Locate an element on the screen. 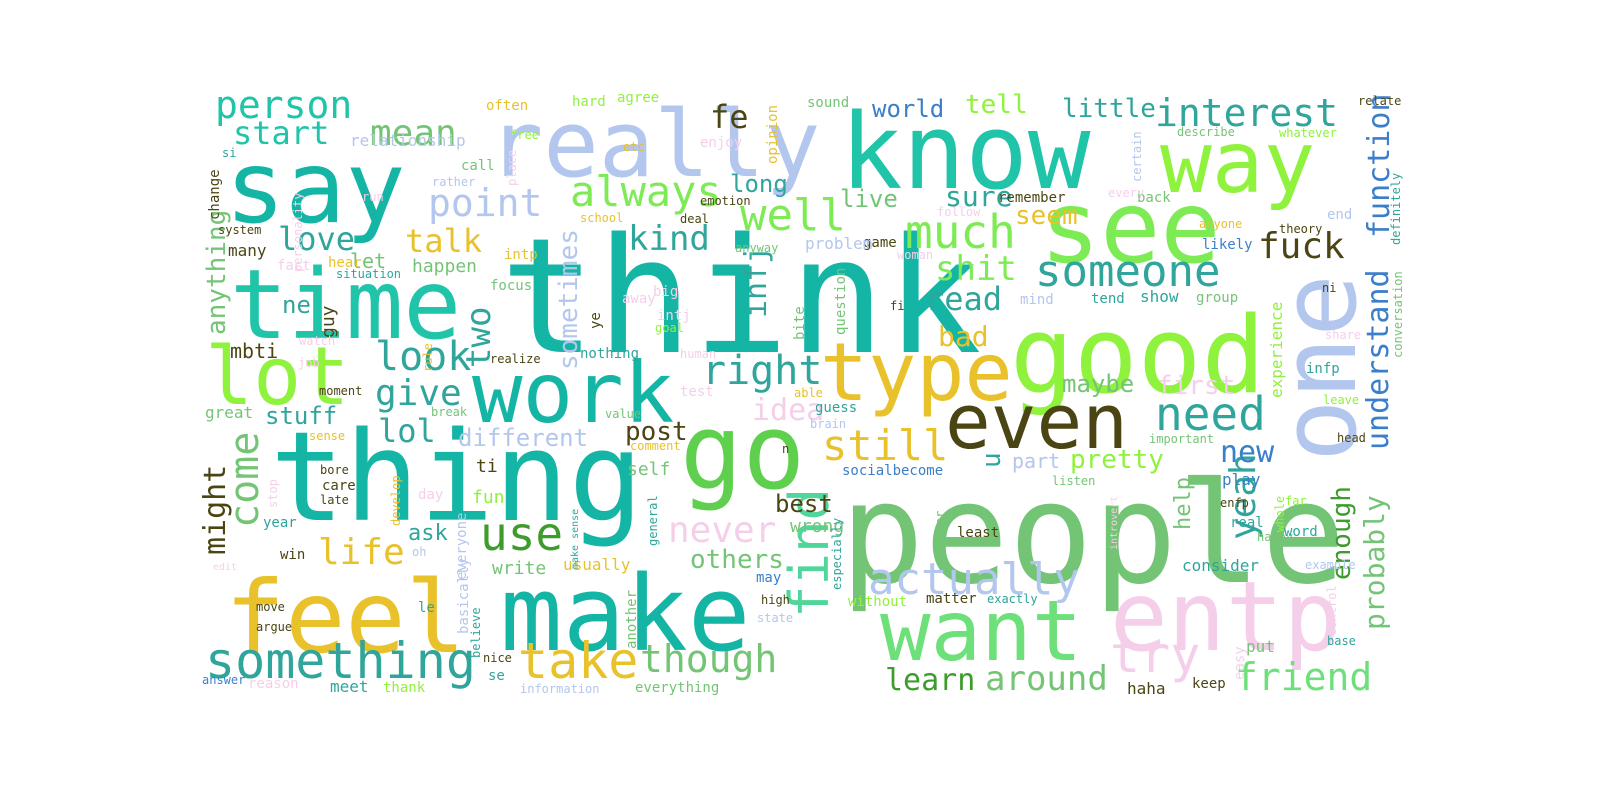  word-give: give is located at coordinates (418, 393).